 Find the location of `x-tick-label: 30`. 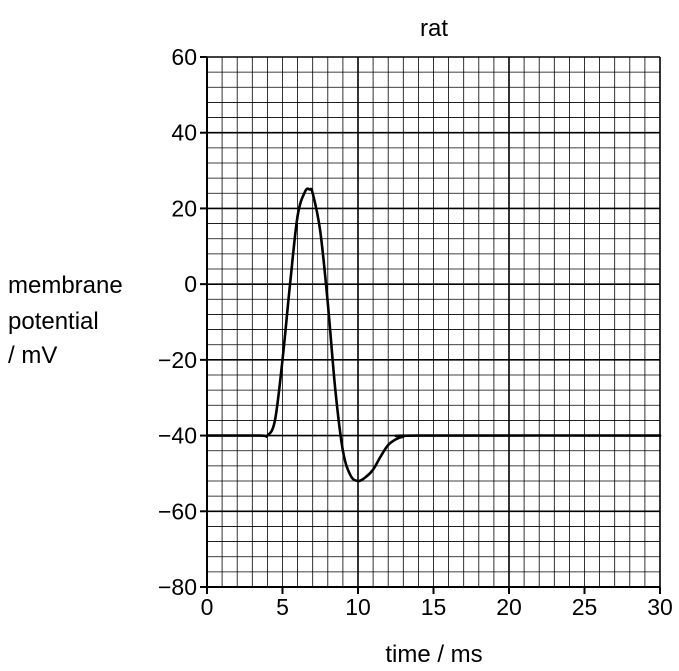

x-tick-label: 30 is located at coordinates (660, 607).